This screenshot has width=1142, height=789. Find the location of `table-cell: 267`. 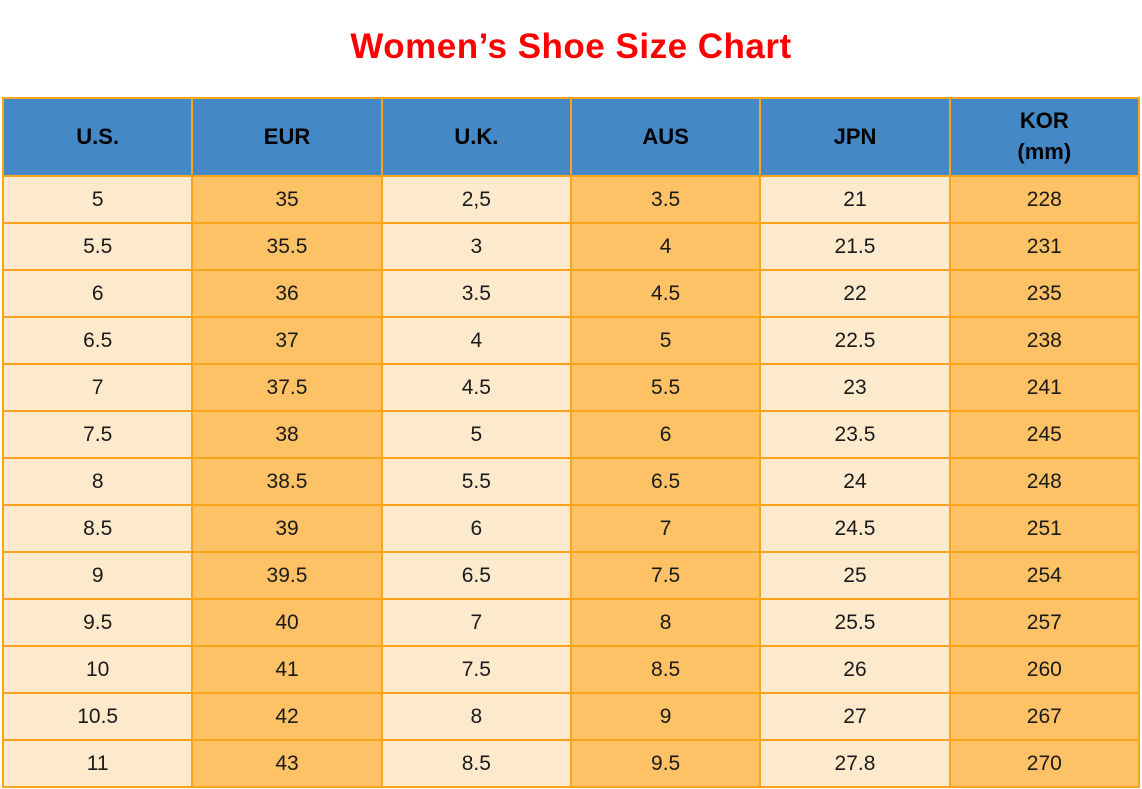

table-cell: 267 is located at coordinates (1044, 716).